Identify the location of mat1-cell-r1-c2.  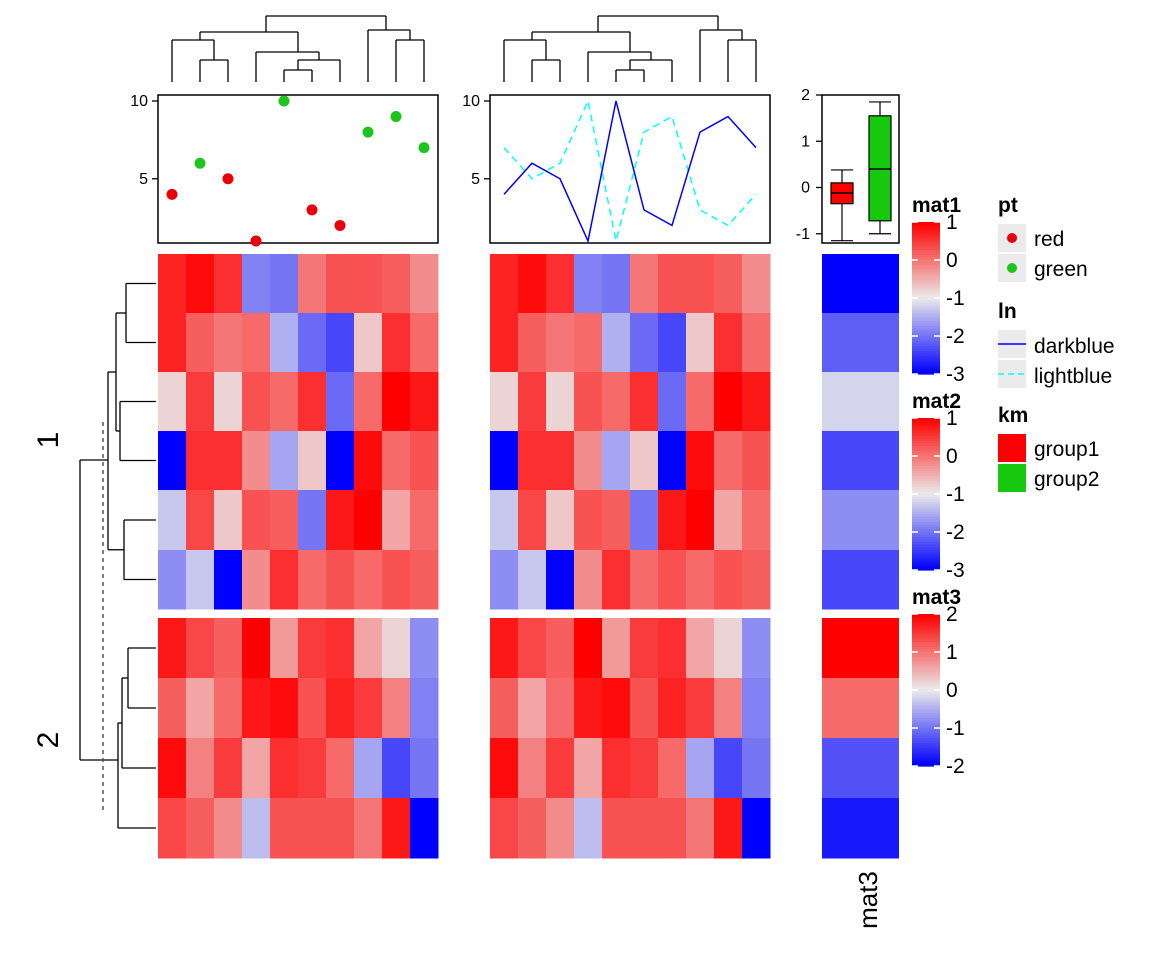
(200, 284).